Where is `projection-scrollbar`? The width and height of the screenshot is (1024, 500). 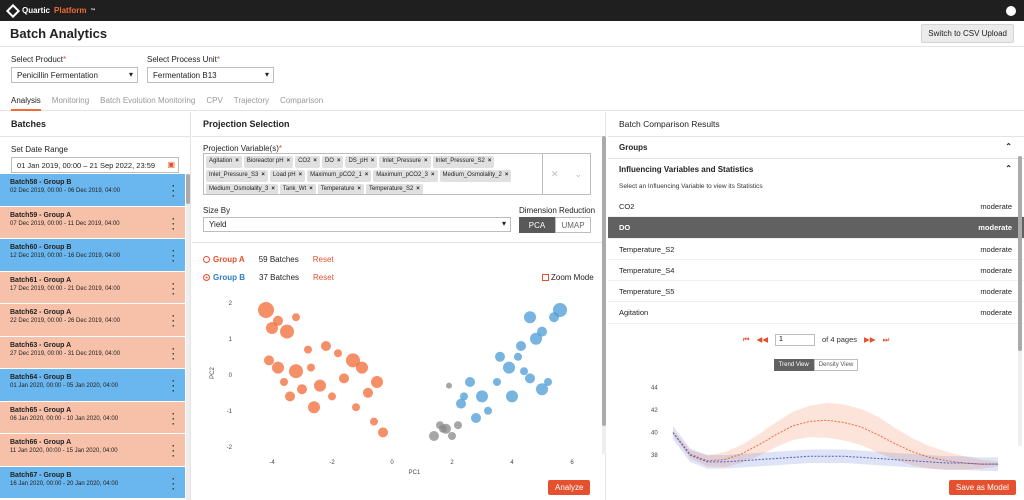 projection-scrollbar is located at coordinates (604, 295).